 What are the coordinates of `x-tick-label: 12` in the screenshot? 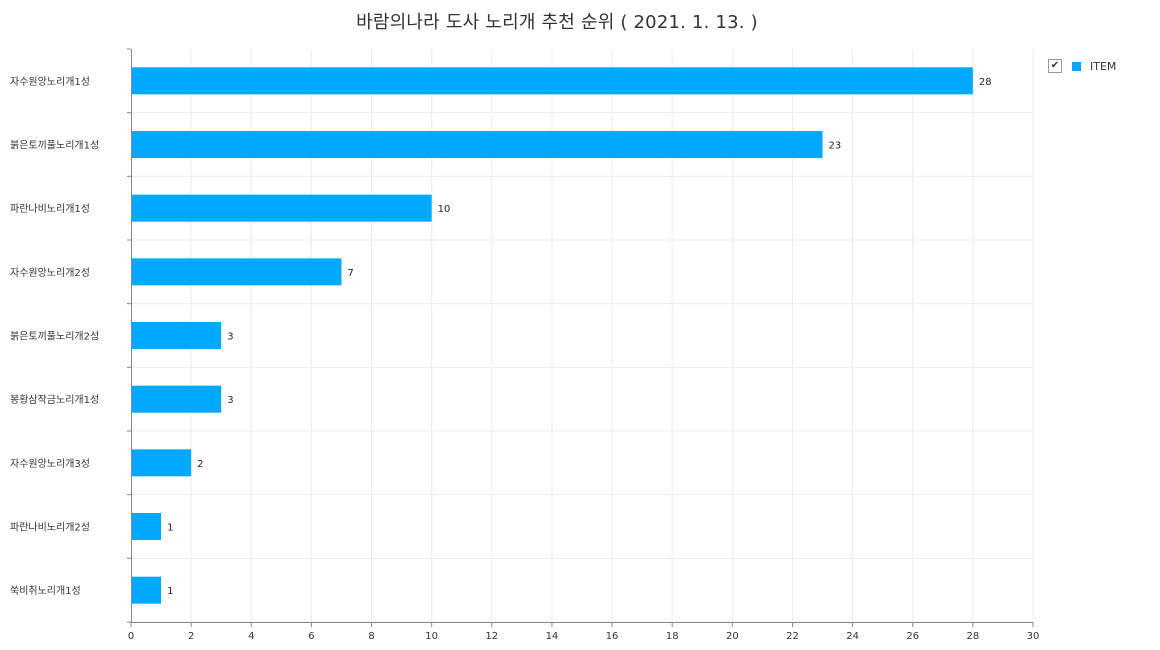 It's located at (491, 636).